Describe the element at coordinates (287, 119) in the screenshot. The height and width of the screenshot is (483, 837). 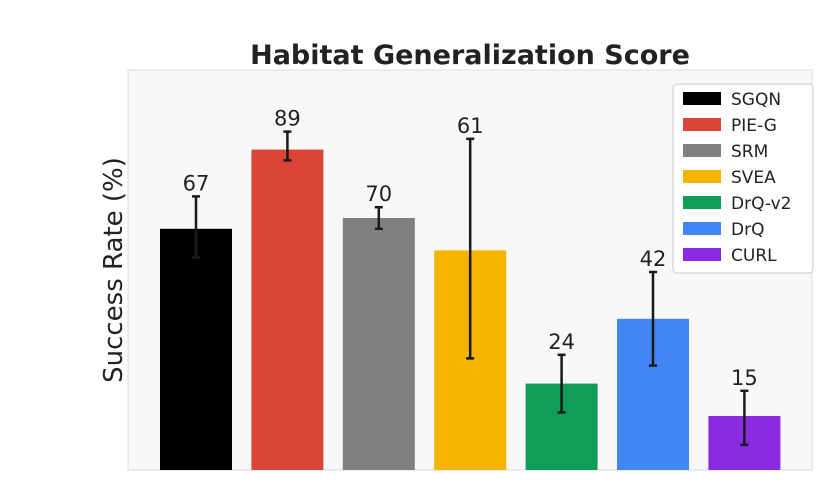
I see `value-label-pie-g: 89` at that location.